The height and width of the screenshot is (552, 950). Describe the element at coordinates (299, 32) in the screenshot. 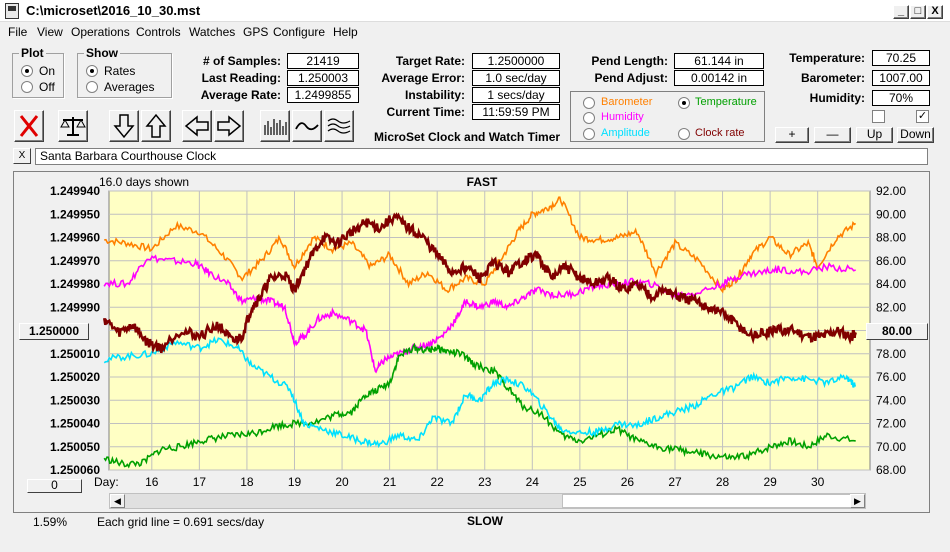

I see `menu-configure: Configure` at that location.